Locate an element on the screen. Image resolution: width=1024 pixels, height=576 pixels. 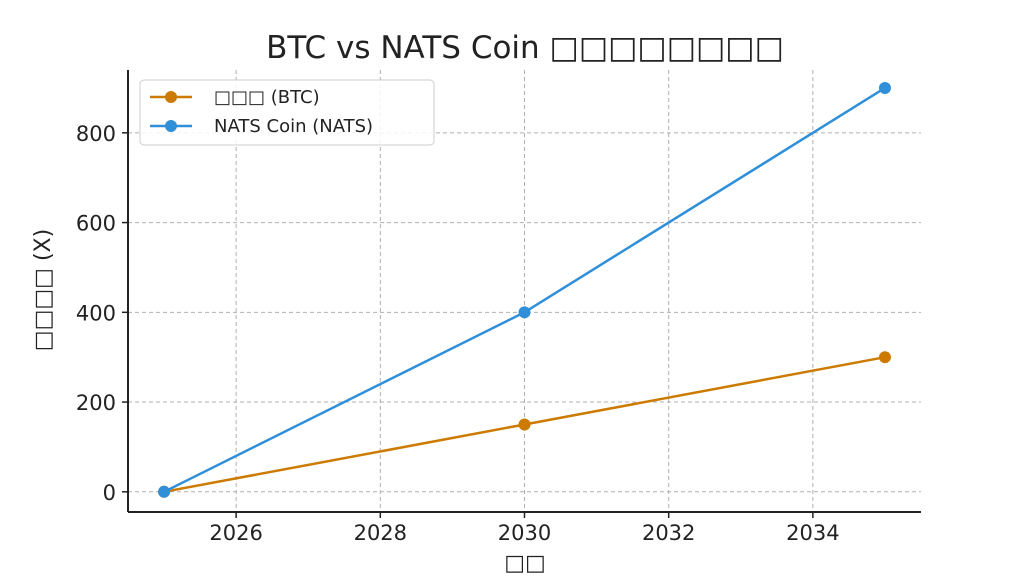
chart-title: BTC vs NATS Coin □□□□□□□□ is located at coordinates (525, 48).